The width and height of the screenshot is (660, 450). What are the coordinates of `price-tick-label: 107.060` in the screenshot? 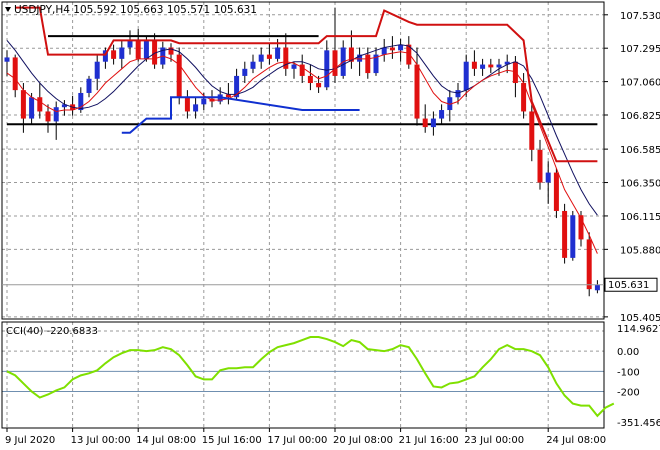 It's located at (640, 83).